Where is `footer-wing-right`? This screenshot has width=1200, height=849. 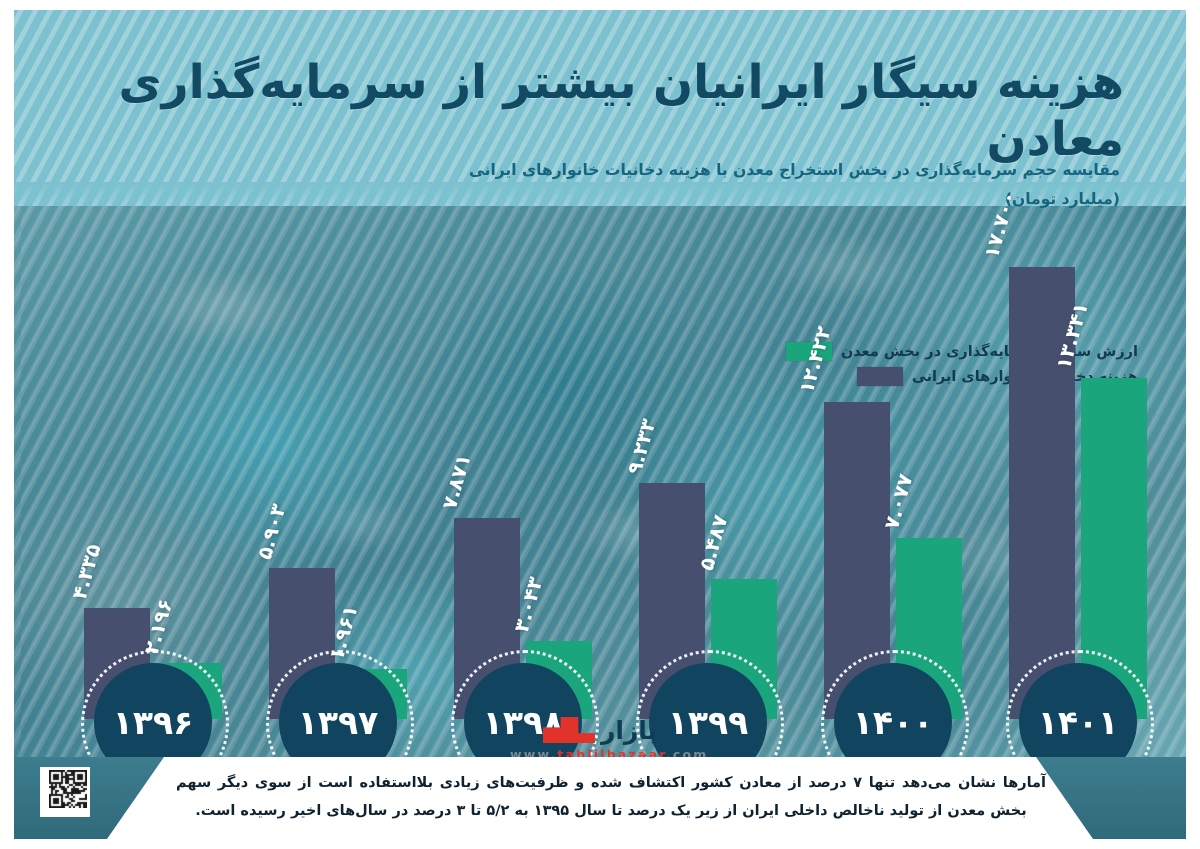
footer-wing-right is located at coordinates (1111, 798).